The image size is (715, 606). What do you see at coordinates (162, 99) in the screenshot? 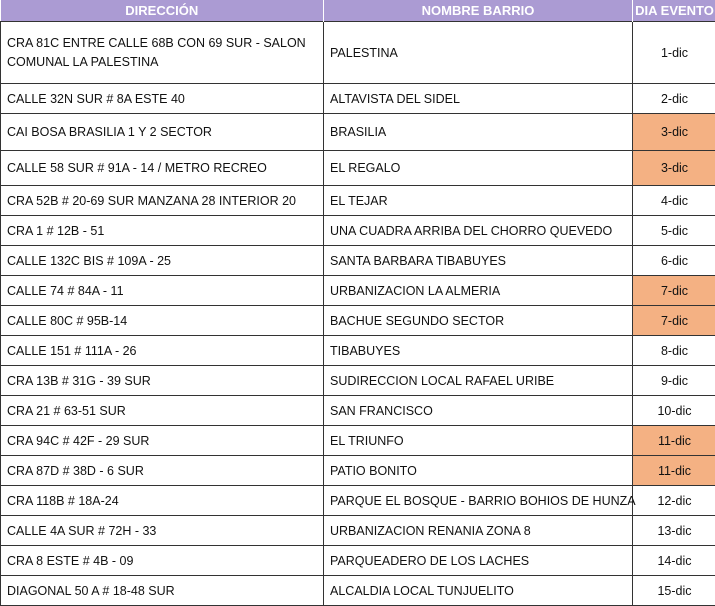
I see `cell-direccion: CALLE 32N SUR # 8A ESTE 40` at bounding box center [162, 99].